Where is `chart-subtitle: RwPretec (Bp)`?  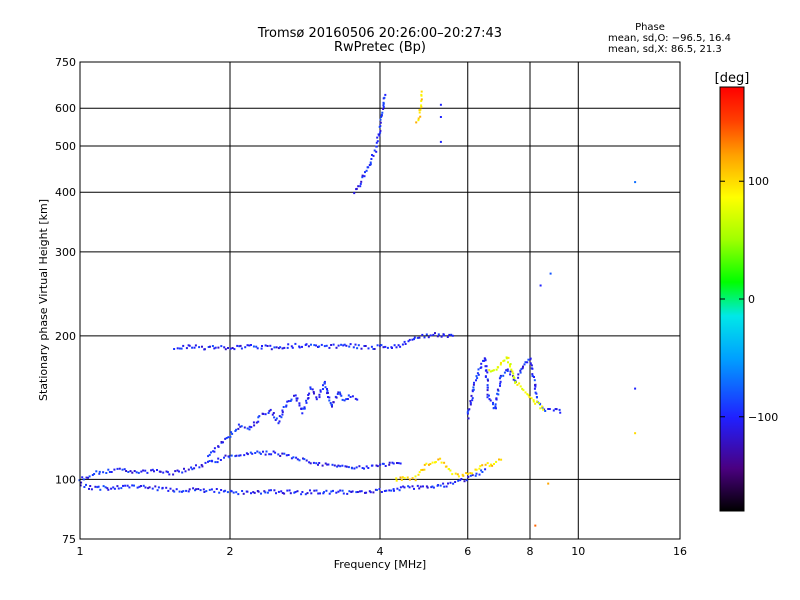 chart-subtitle: RwPretec (Bp) is located at coordinates (380, 47).